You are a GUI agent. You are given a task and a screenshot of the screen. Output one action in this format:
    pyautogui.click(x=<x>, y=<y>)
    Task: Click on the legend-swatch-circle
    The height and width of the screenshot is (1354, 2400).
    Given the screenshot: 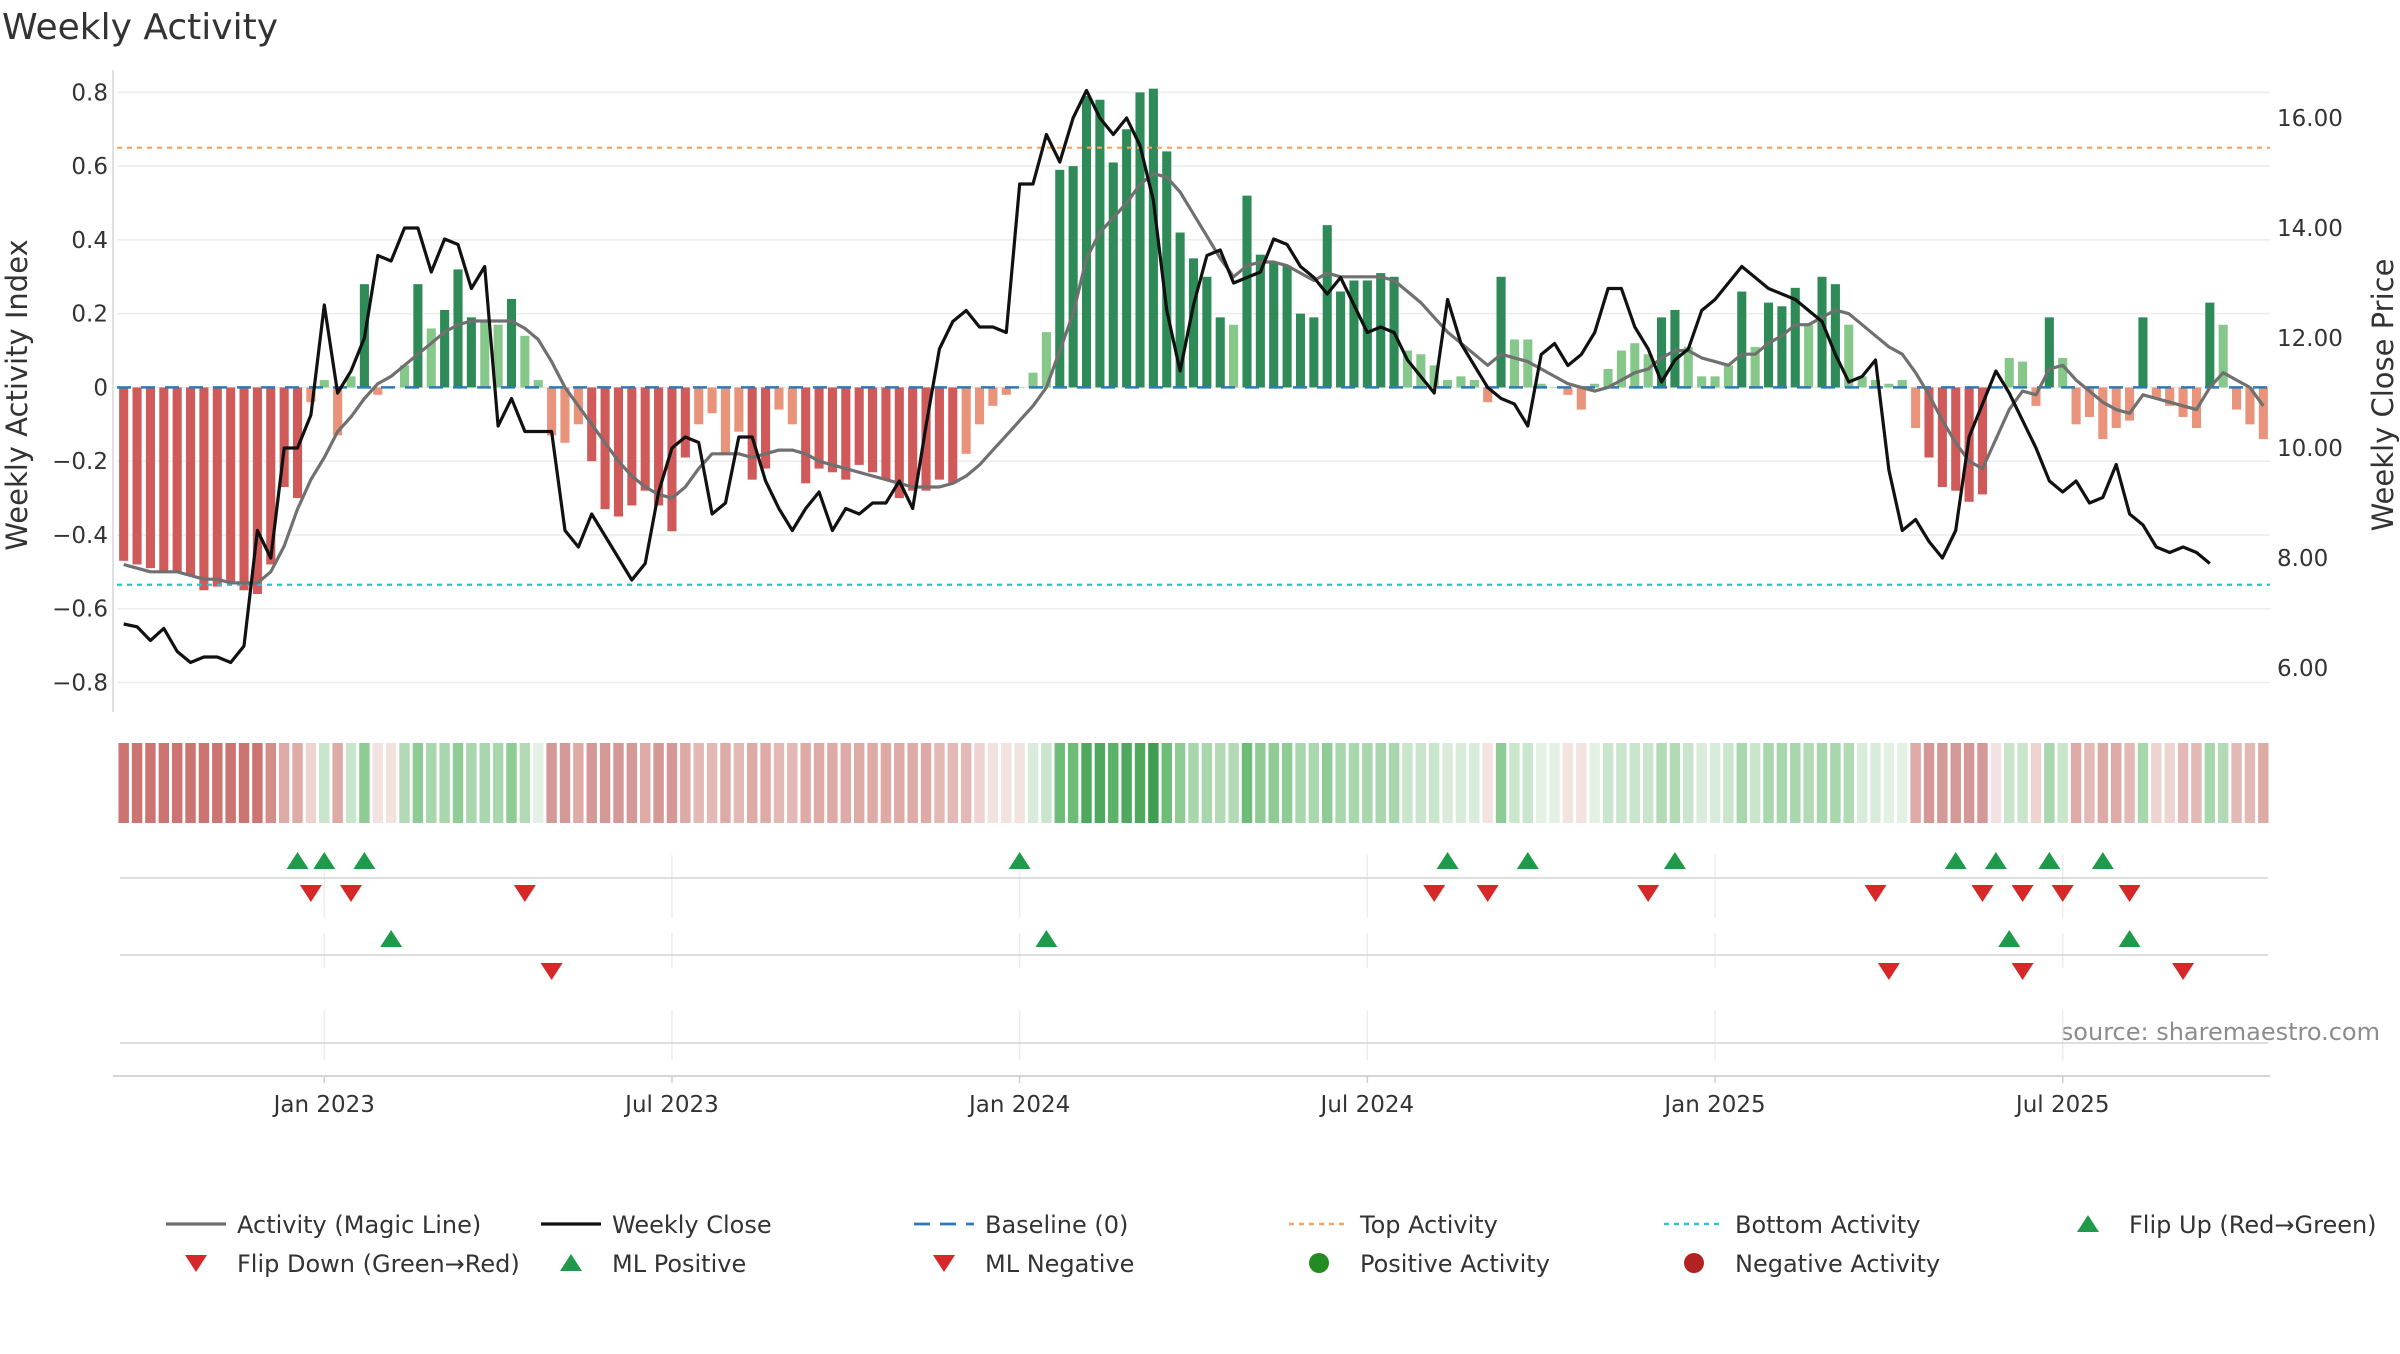 What is the action you would take?
    pyautogui.click(x=1319, y=1263)
    